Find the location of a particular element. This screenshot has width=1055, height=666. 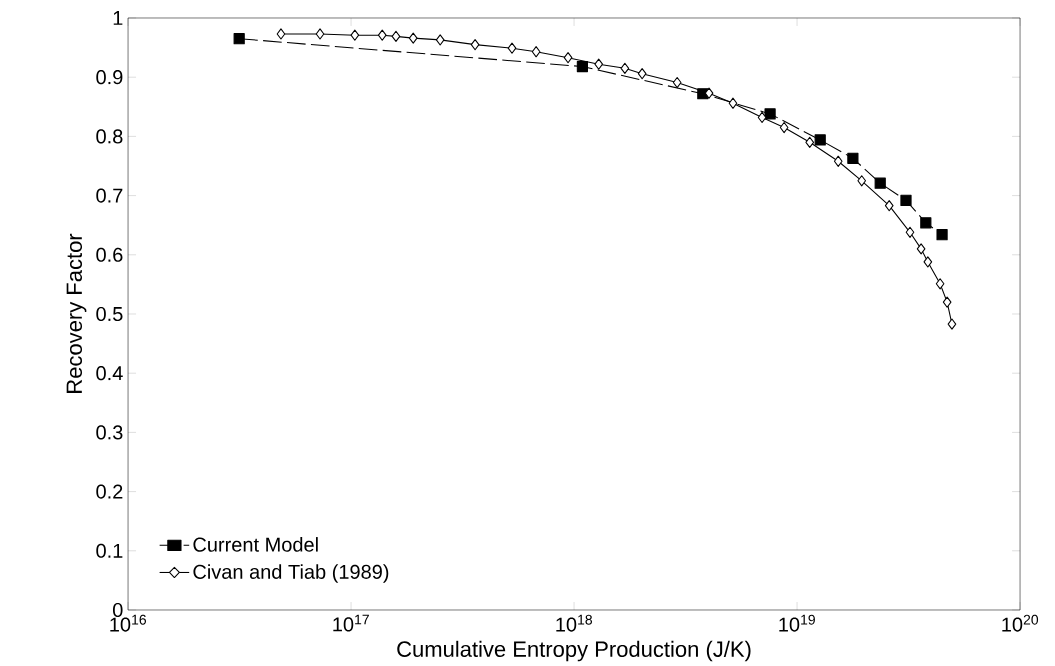

y-tick-label: 0.6 is located at coordinates (109, 254).